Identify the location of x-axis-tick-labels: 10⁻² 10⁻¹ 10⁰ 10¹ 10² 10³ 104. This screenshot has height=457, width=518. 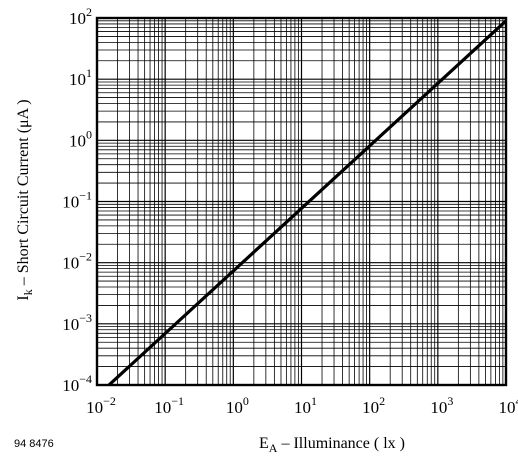
(302, 405).